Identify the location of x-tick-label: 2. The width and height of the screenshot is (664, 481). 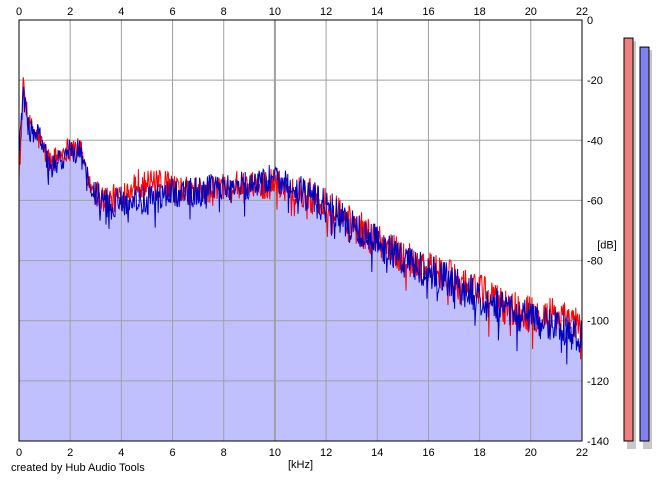
(70, 453).